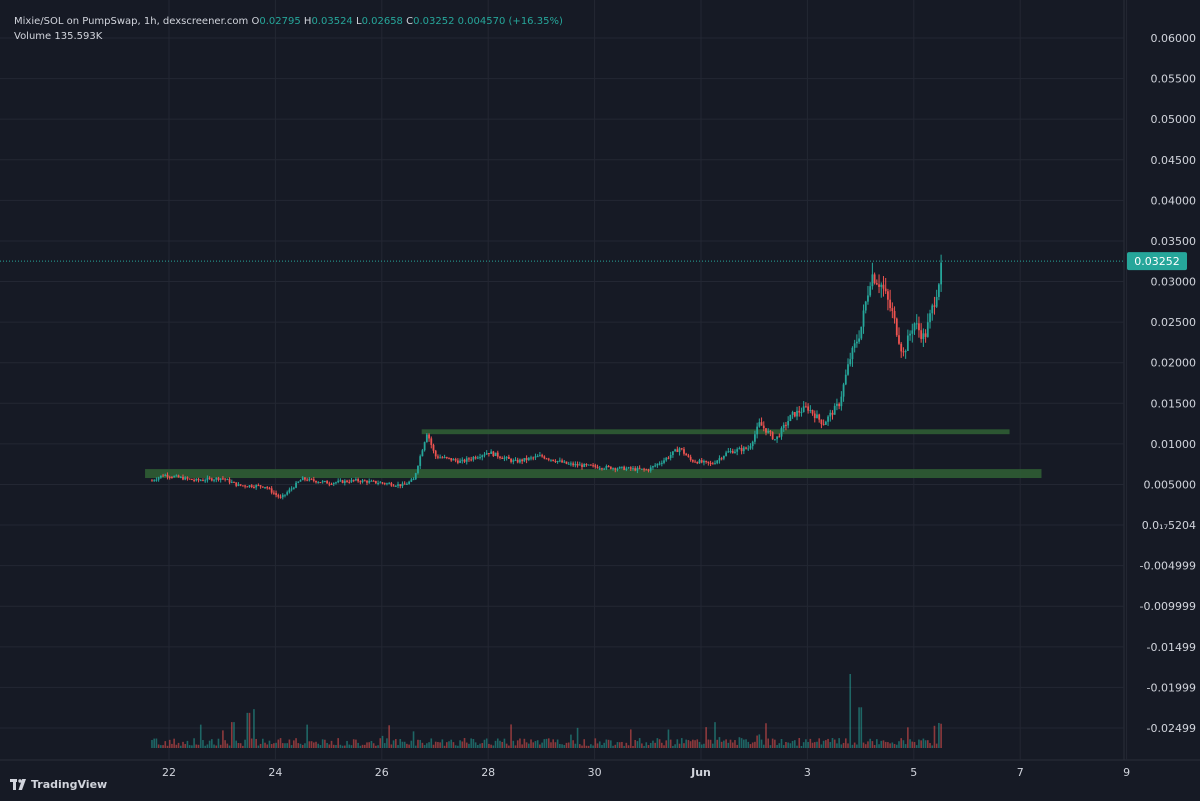  What do you see at coordinates (58, 784) in the screenshot?
I see `tradingview-logo: TradingView` at bounding box center [58, 784].